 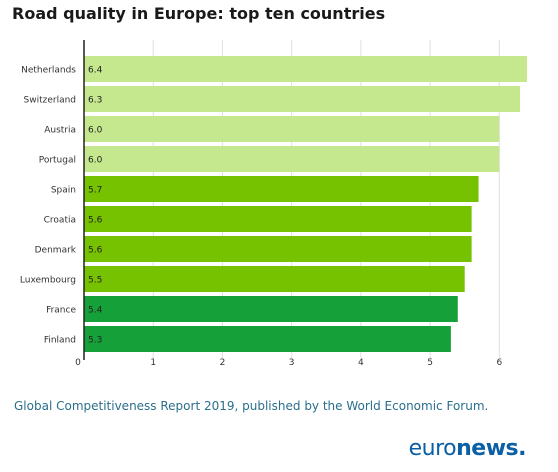 I want to click on category-label: Croatia, so click(x=60, y=221).